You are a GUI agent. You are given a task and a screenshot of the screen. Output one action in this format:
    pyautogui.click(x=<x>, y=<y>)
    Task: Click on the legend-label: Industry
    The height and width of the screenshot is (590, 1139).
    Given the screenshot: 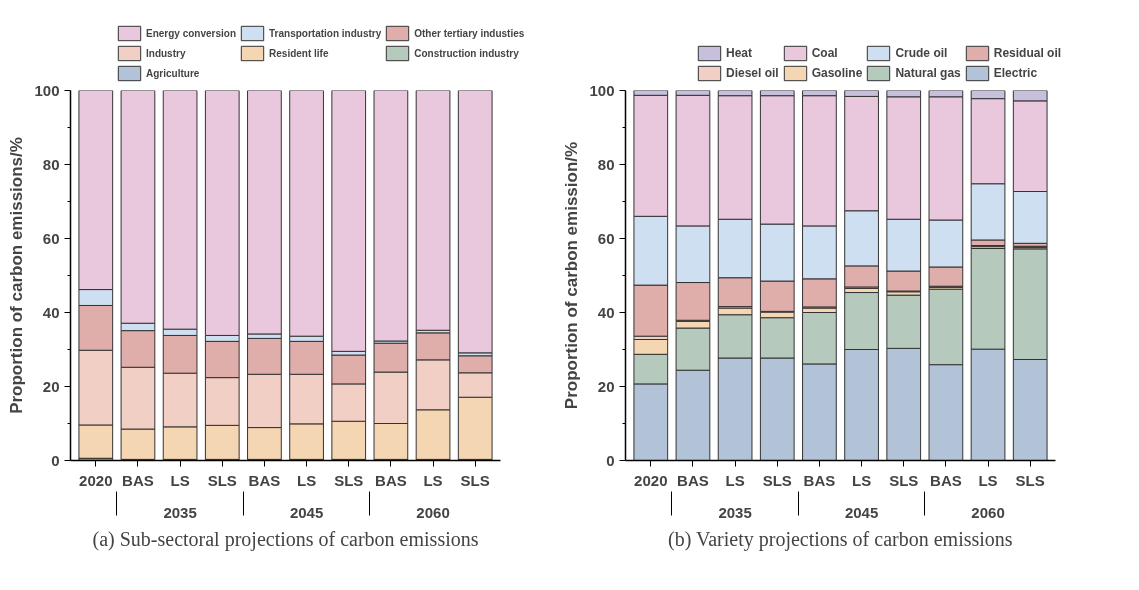 What is the action you would take?
    pyautogui.click(x=166, y=53)
    